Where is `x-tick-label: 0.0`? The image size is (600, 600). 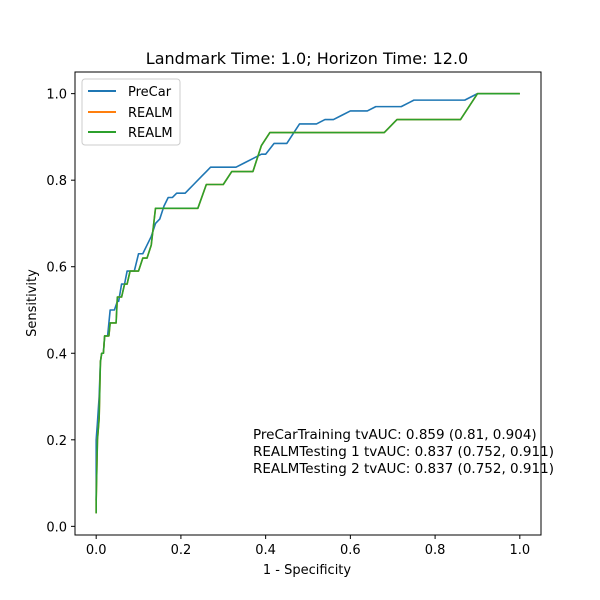
x-tick-label: 0.0 is located at coordinates (96, 550).